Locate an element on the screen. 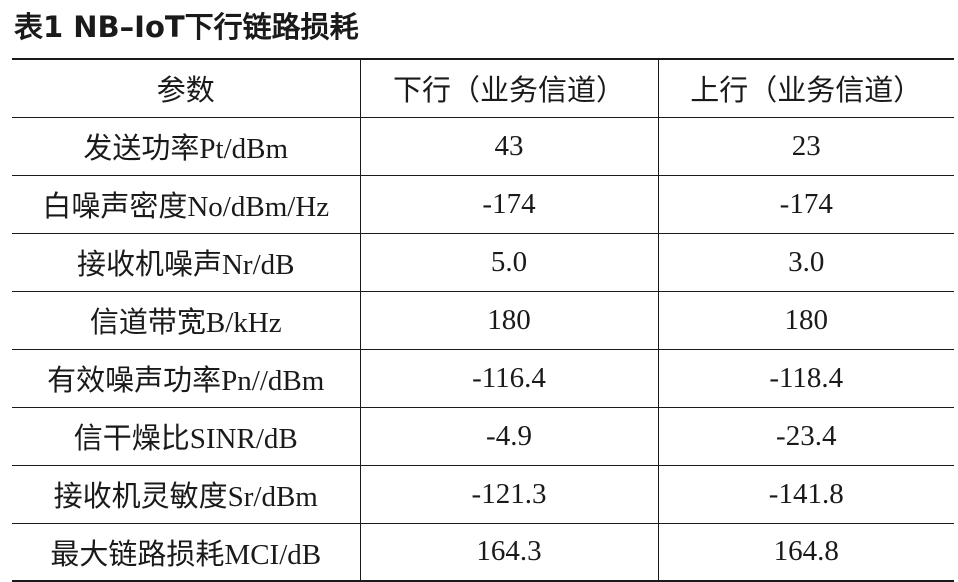 Image resolution: width=958 pixels, height=582 pixels. table-row: 信道带宽B/kHz 180 180 is located at coordinates (483, 320).